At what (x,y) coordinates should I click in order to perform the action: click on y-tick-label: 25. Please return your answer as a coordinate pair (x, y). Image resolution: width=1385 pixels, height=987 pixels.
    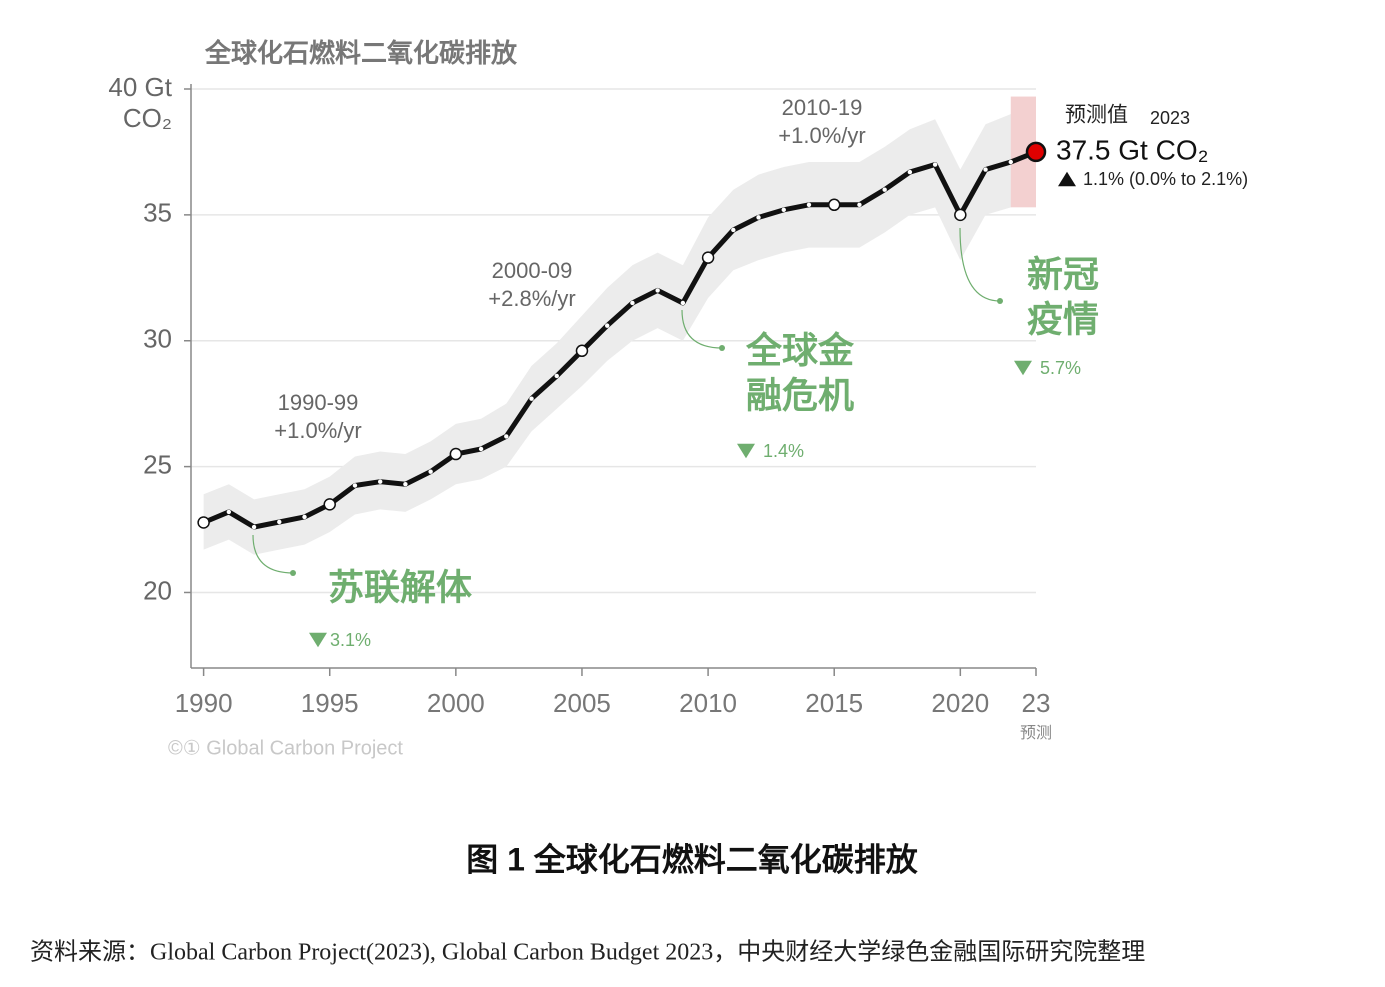
    Looking at the image, I should click on (157, 464).